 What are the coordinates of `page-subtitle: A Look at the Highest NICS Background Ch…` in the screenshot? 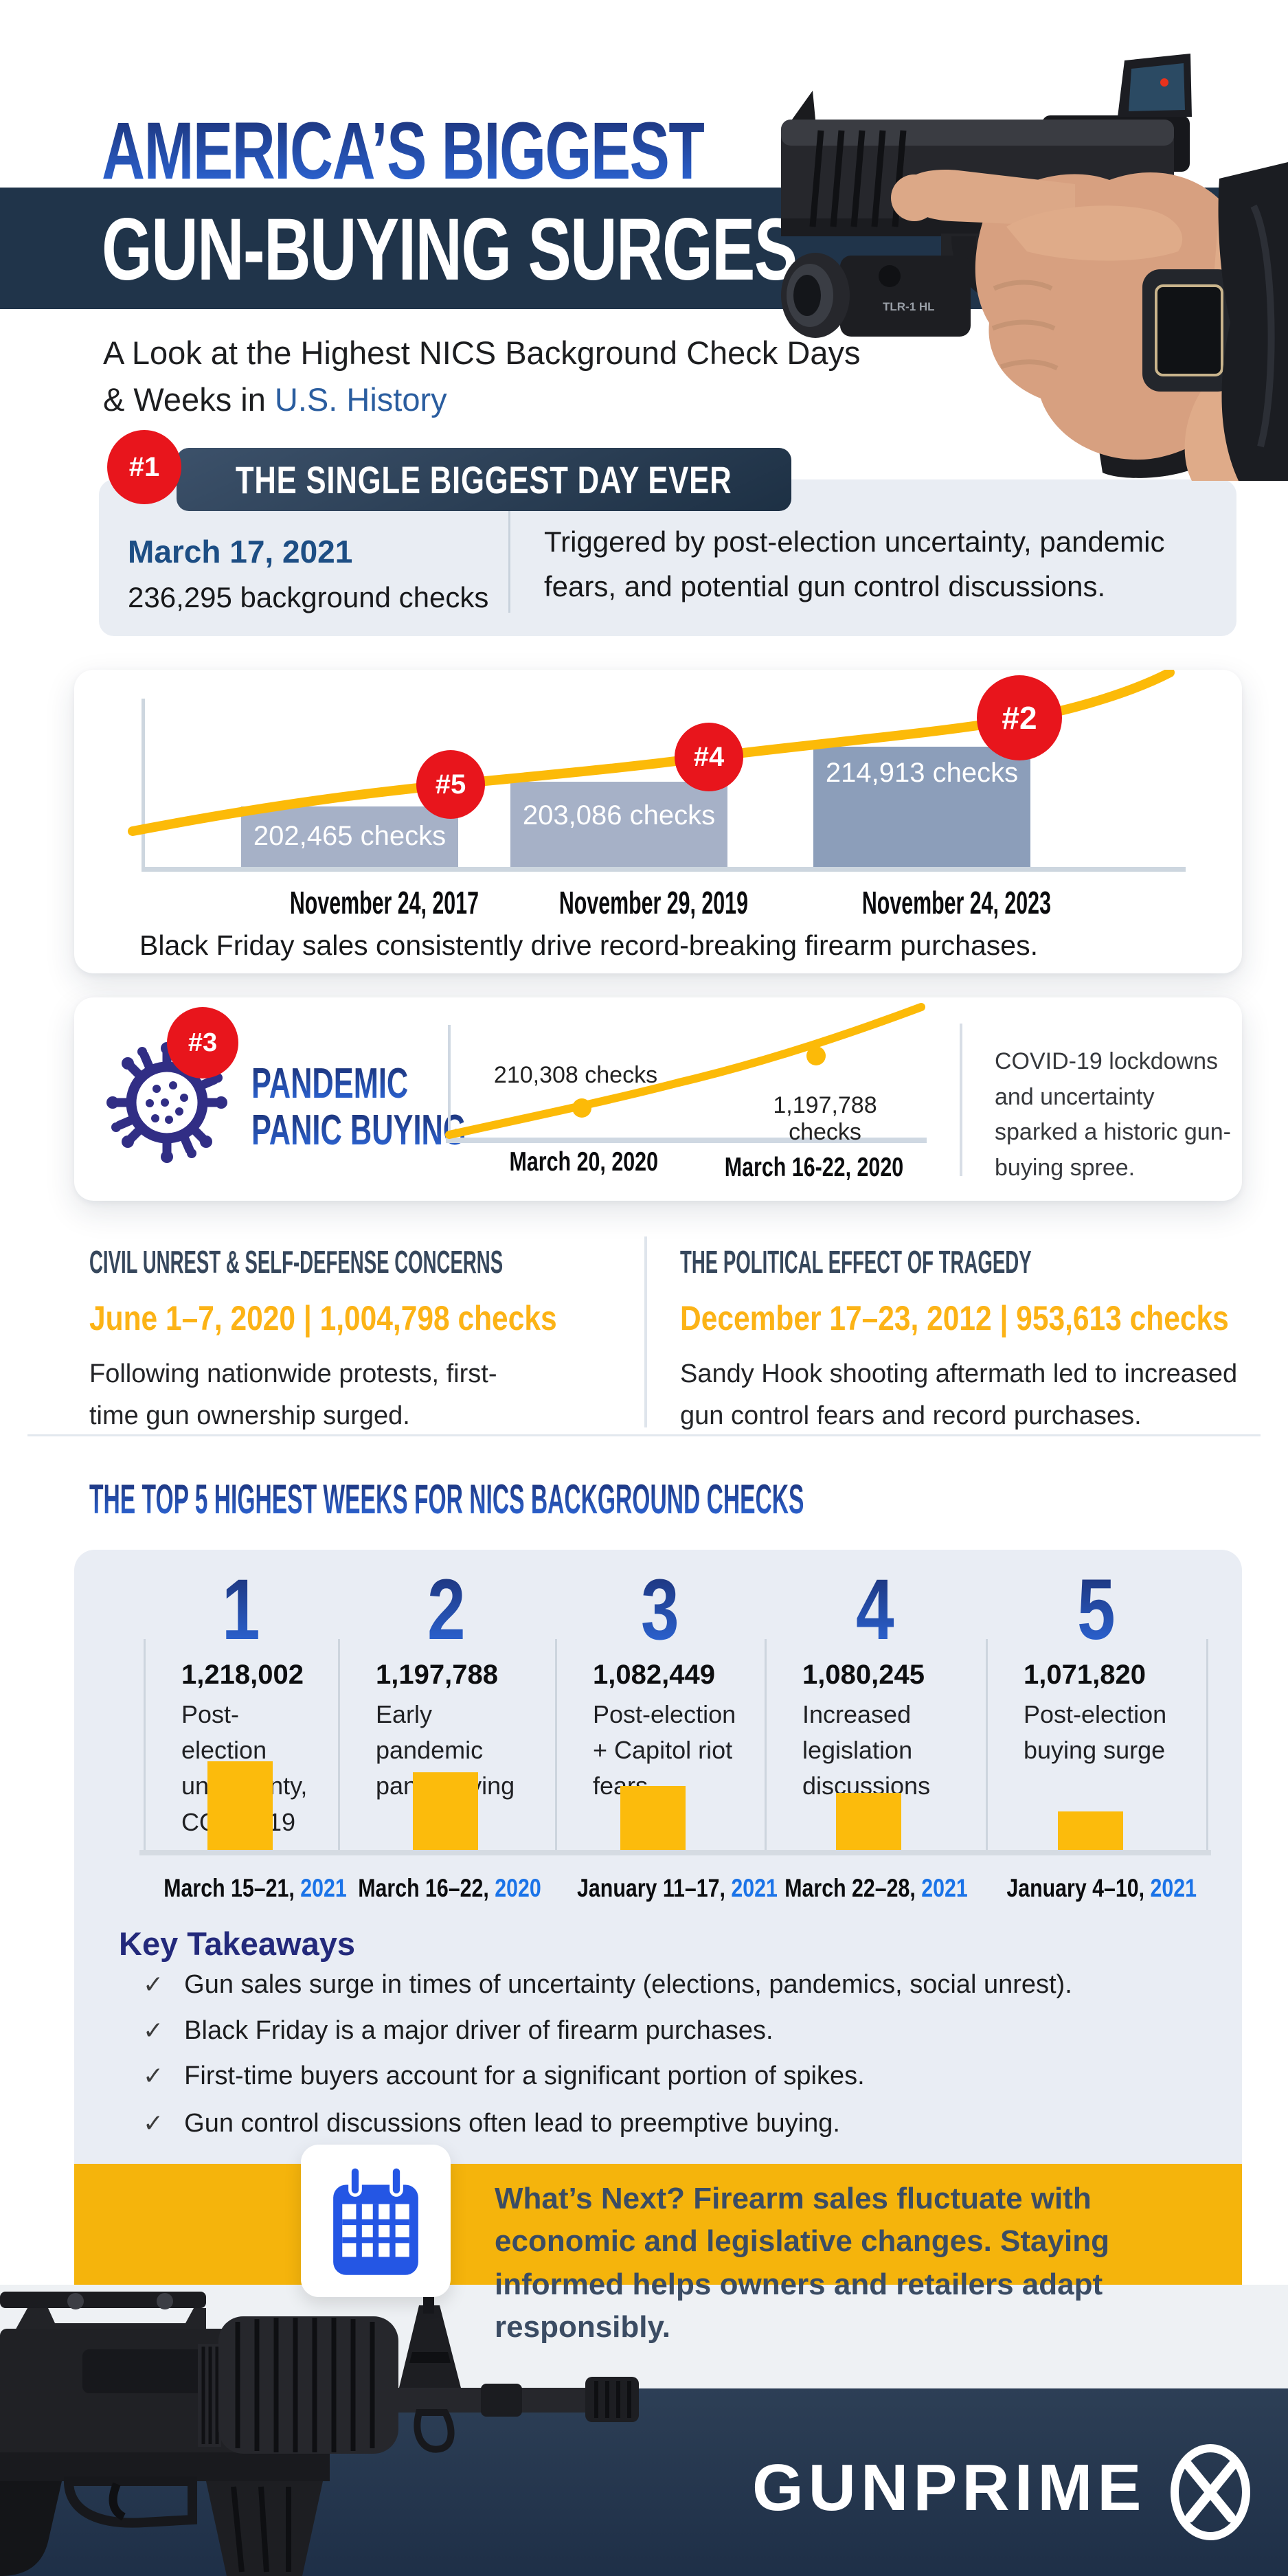 It's located at (482, 376).